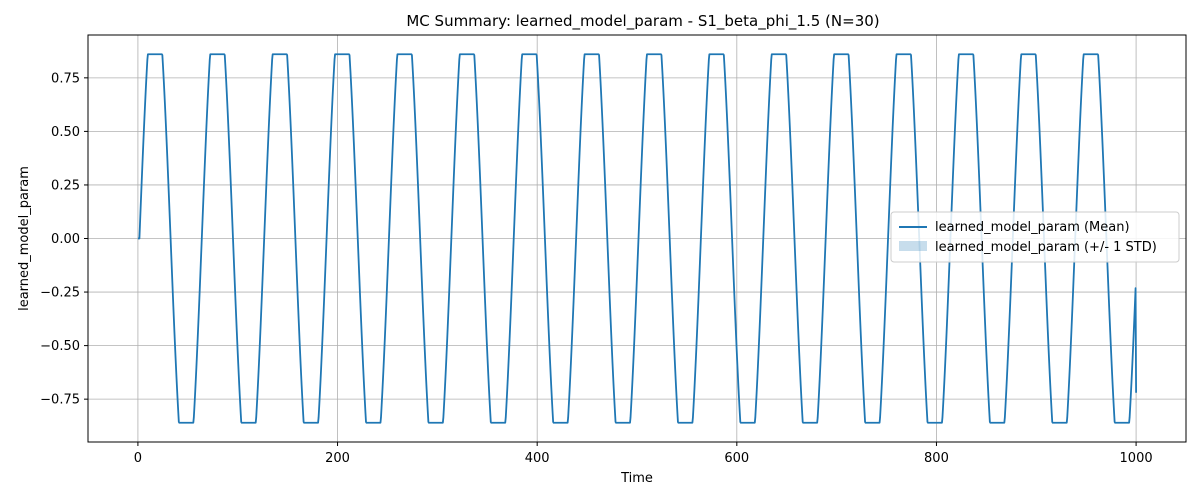 The height and width of the screenshot is (500, 1200). I want to click on y-tick-label: −0.50, so click(60, 346).